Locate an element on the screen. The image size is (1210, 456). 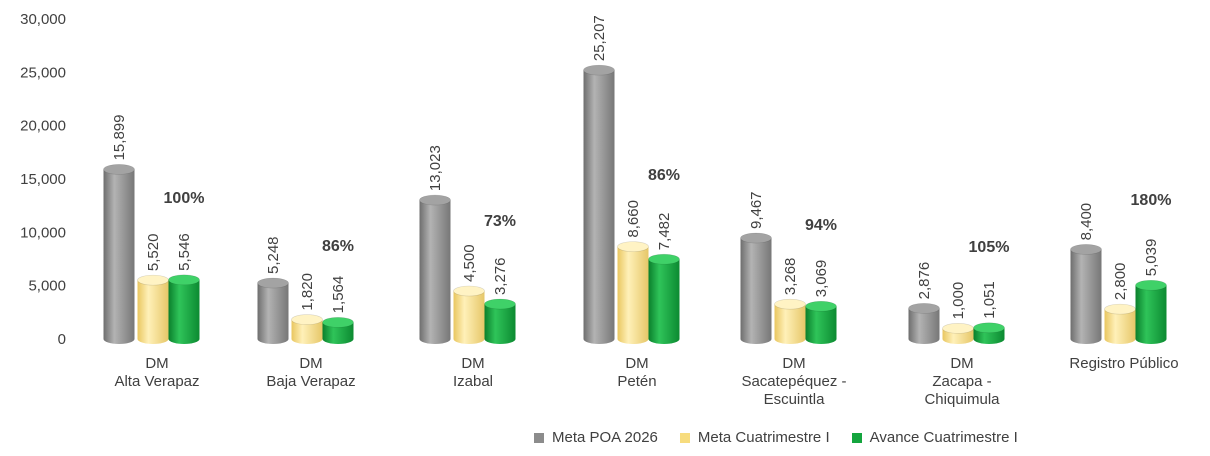
data-label: 1,051 is located at coordinates (989, 300).